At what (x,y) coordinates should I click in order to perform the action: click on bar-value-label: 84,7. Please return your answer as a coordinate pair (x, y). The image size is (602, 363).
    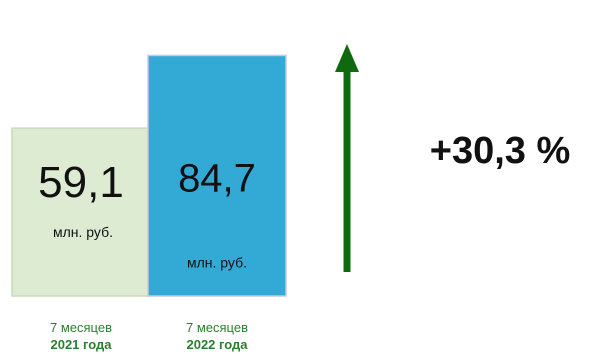
    Looking at the image, I should click on (217, 178).